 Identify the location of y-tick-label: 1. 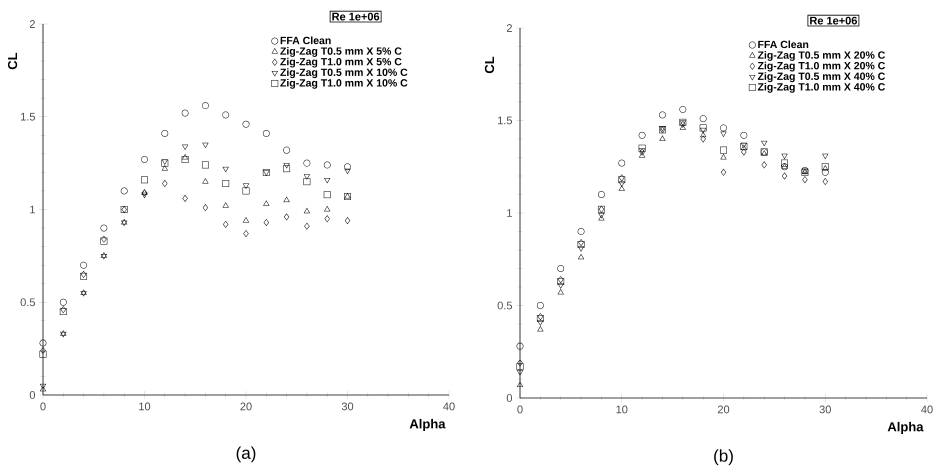
(509, 213).